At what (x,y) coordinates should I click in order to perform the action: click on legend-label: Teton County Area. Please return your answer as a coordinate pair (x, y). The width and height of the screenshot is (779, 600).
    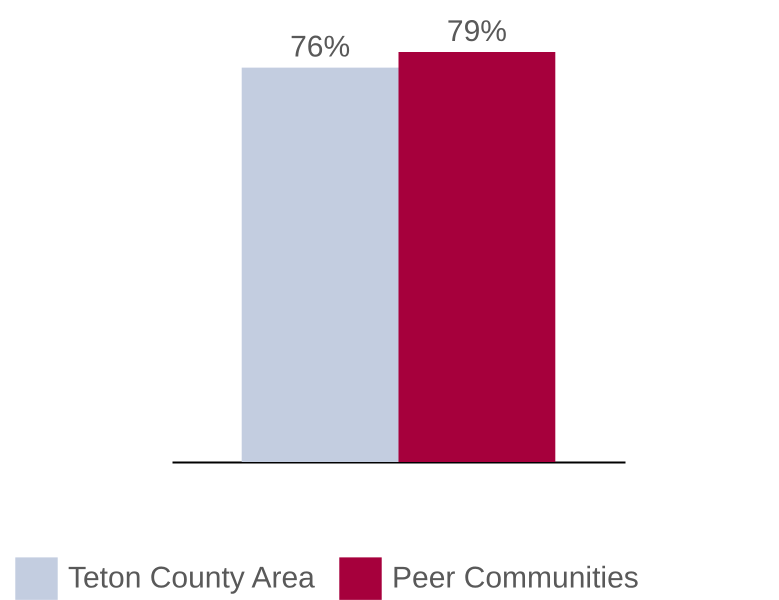
    Looking at the image, I should click on (192, 578).